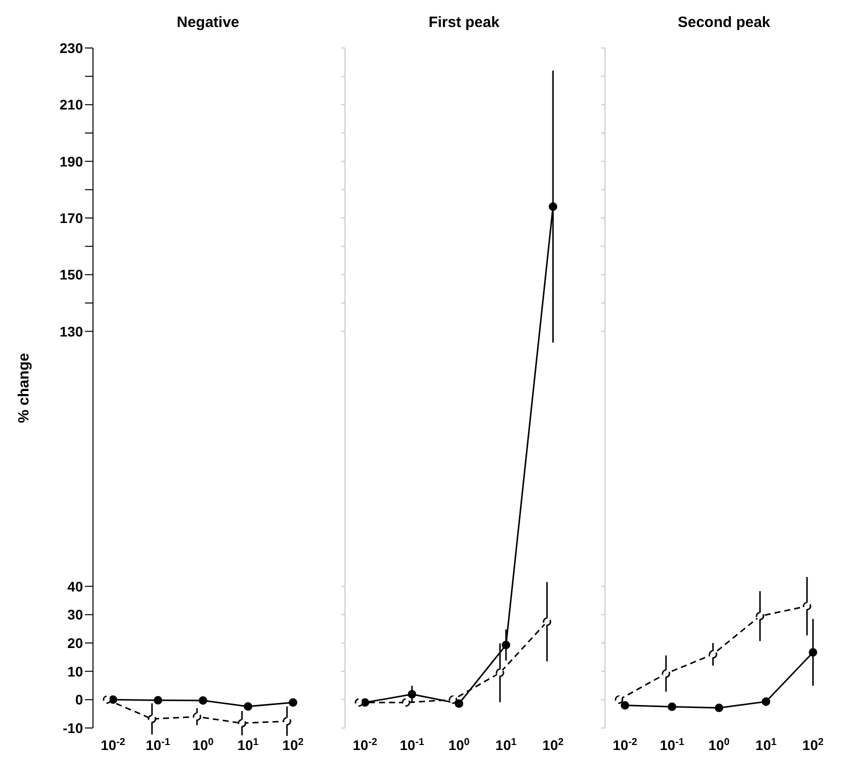  Describe the element at coordinates (464, 23) in the screenshot. I see `chart-title: First peak` at that location.